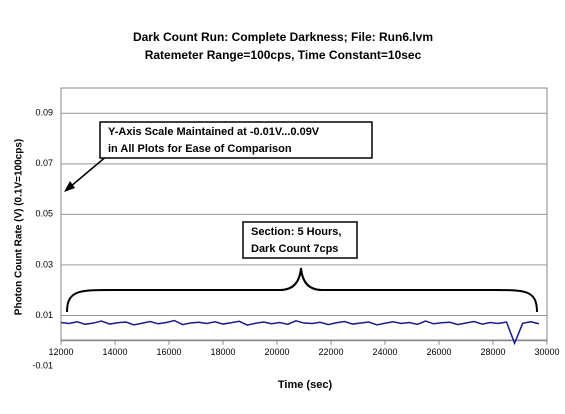 The image size is (565, 414). What do you see at coordinates (200, 149) in the screenshot?
I see `annotation-text: in All Plots for Ease of Comparison` at bounding box center [200, 149].